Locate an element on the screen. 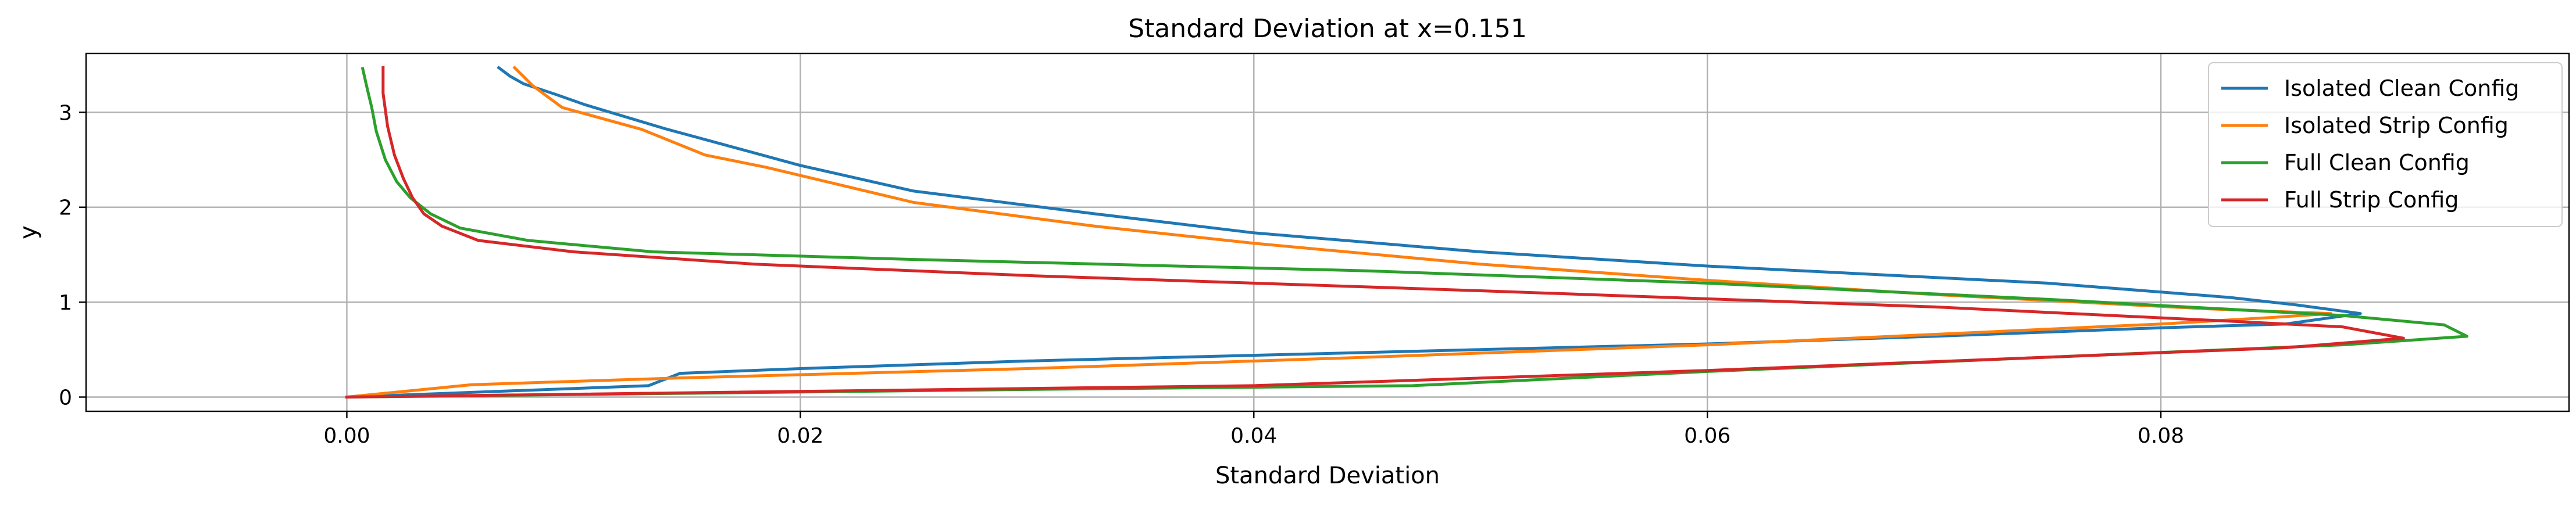 The image size is (2576, 506). x-tick-label: 0.08 is located at coordinates (2161, 436).